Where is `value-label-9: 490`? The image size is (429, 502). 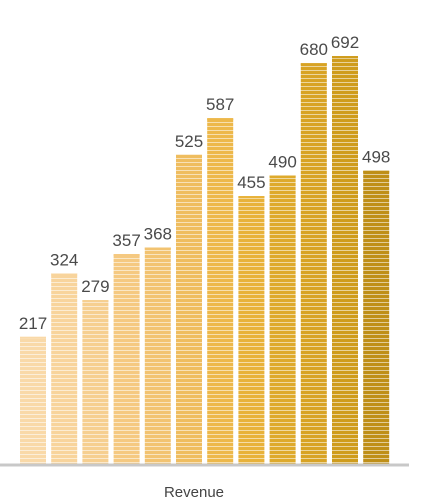
value-label-9: 490 is located at coordinates (282, 162).